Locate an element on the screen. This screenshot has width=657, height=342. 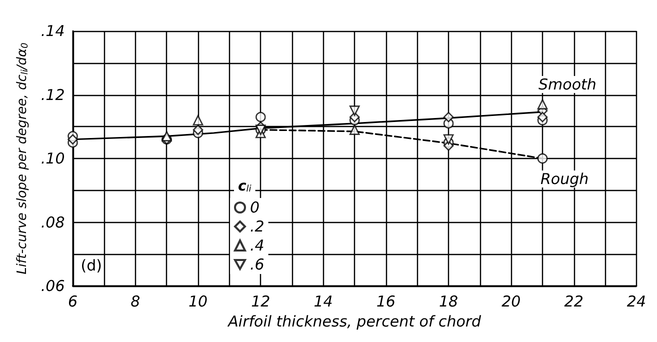
y-tick-label: .08 is located at coordinates (52, 222).